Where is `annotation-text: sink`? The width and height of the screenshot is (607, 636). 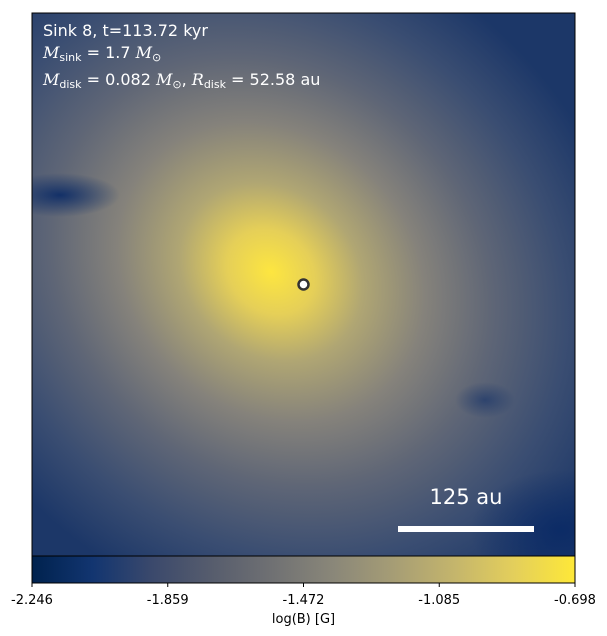
annotation-text: sink is located at coordinates (70, 57).